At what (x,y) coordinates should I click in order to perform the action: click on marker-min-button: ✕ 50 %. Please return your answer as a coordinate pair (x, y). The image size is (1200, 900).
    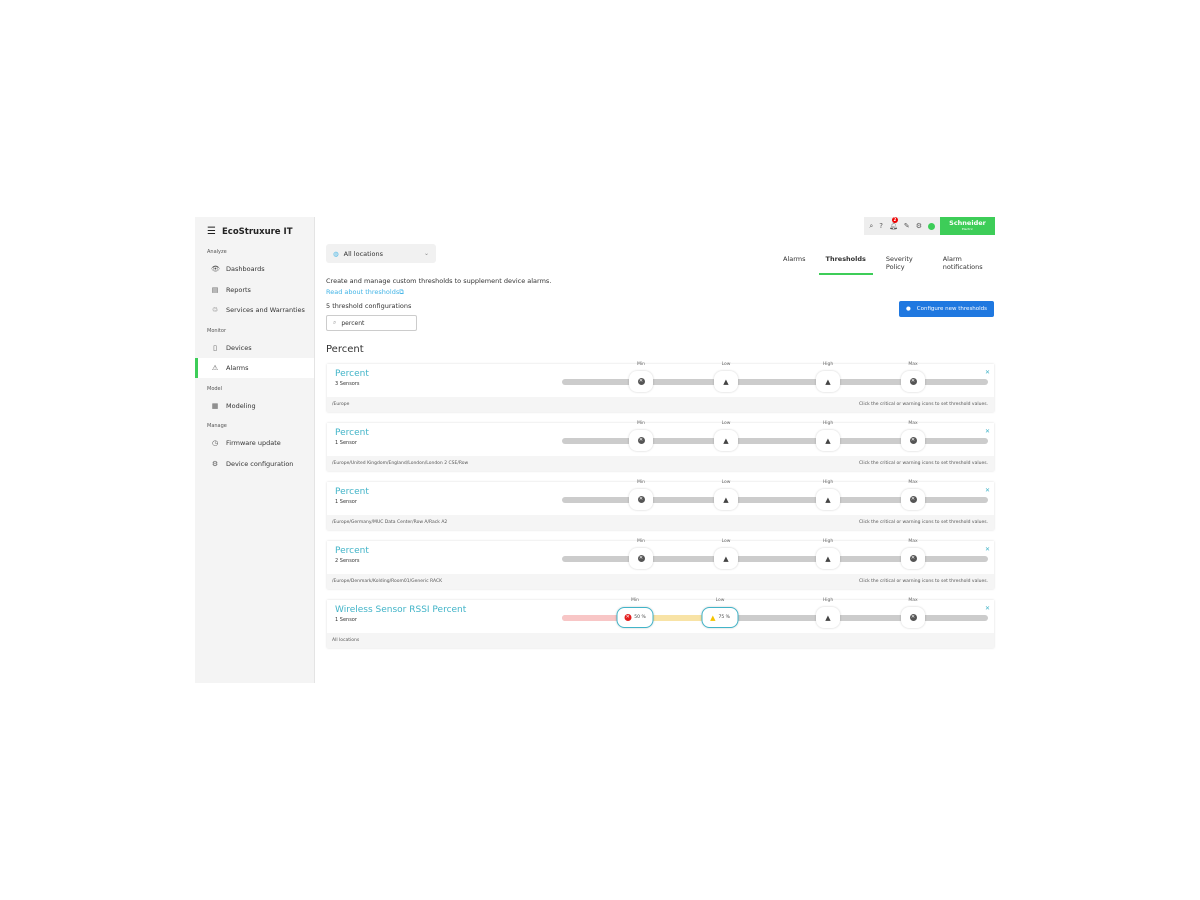
    Looking at the image, I should click on (635, 617).